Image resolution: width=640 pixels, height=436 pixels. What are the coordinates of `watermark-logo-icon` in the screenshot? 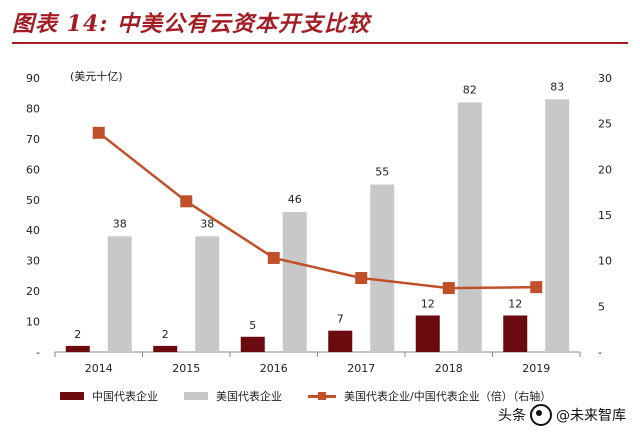 It's located at (541, 415).